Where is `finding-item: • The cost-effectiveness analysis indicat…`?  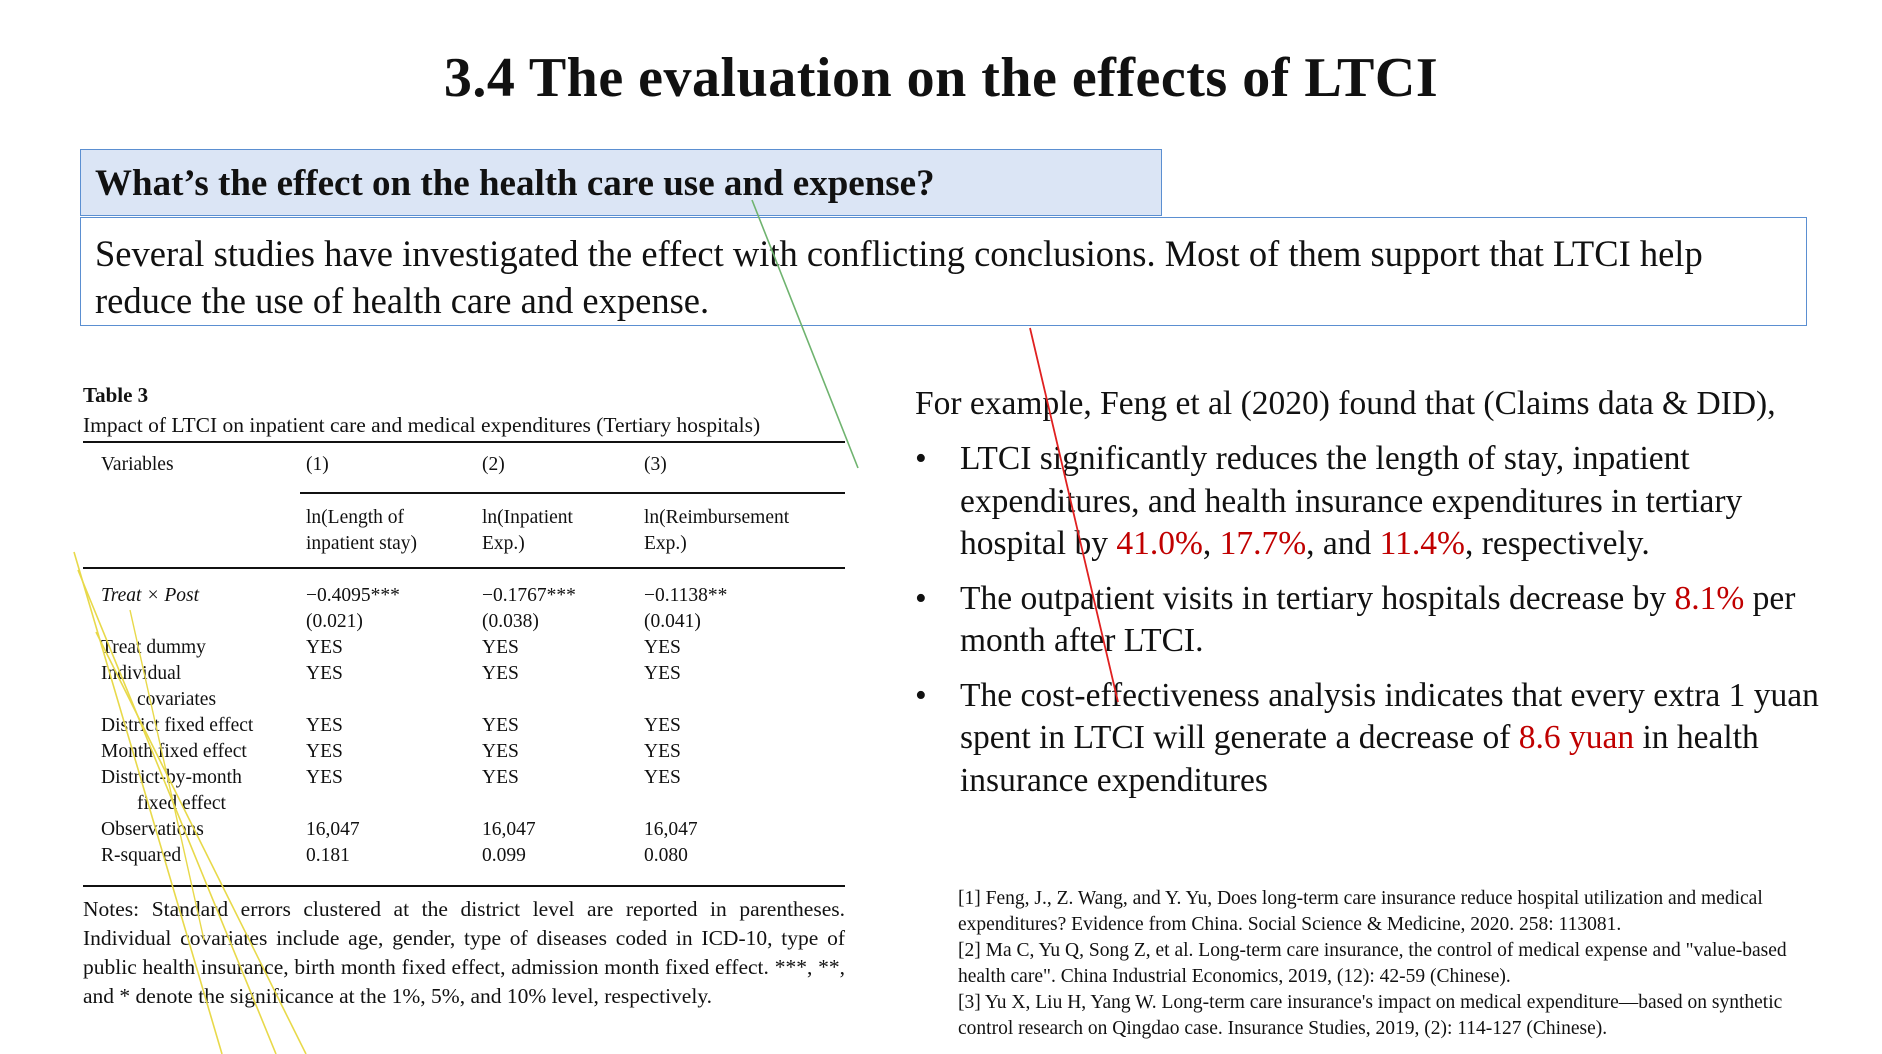
finding-item: • The cost-effectiveness analysis indicat… is located at coordinates (1385, 739).